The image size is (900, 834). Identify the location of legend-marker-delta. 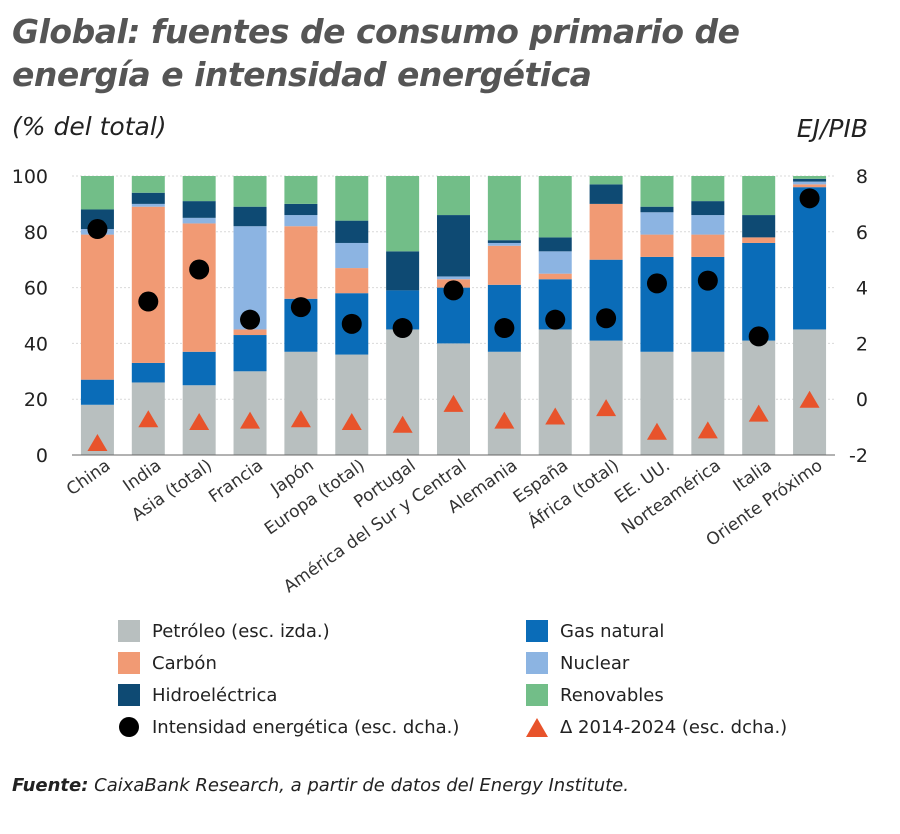
(537, 727).